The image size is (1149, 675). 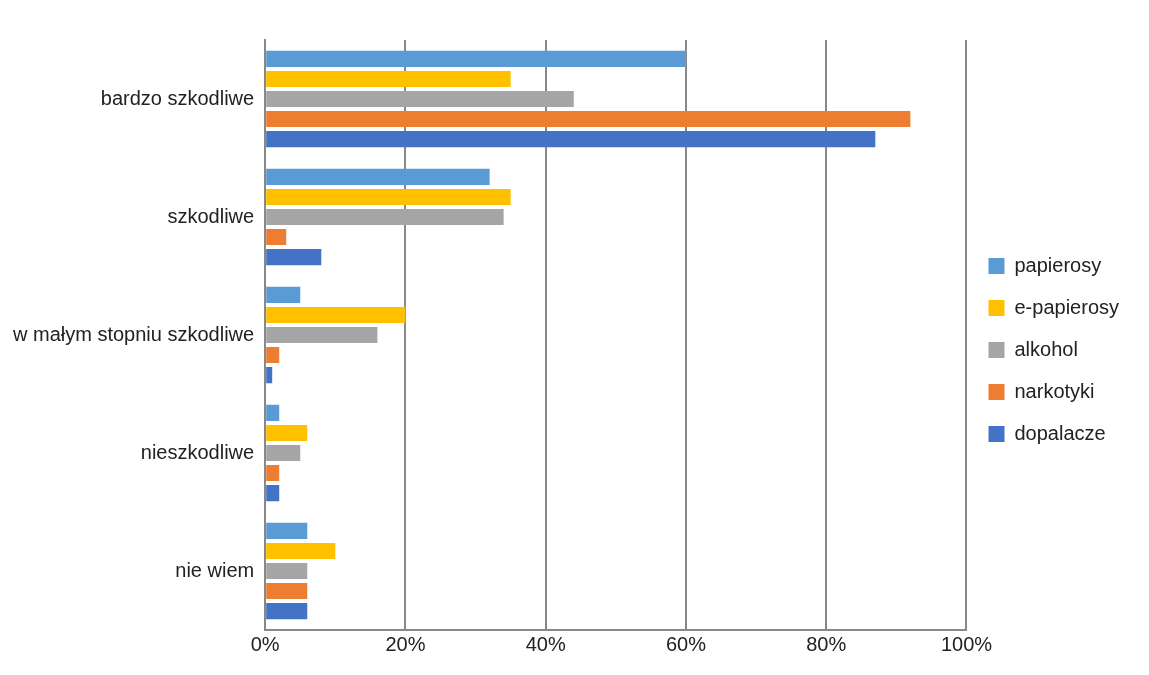 I want to click on legend-label: papierosy, so click(x=1058, y=264).